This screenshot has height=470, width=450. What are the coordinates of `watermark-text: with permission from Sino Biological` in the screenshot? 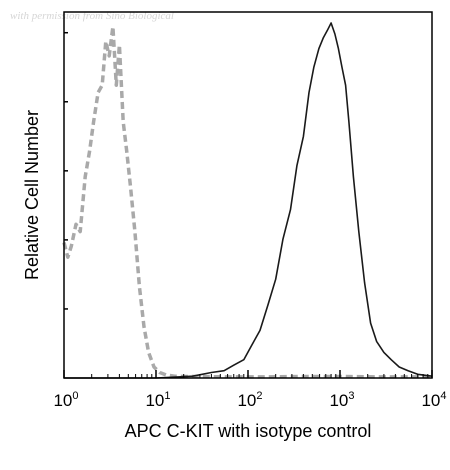 It's located at (92, 16).